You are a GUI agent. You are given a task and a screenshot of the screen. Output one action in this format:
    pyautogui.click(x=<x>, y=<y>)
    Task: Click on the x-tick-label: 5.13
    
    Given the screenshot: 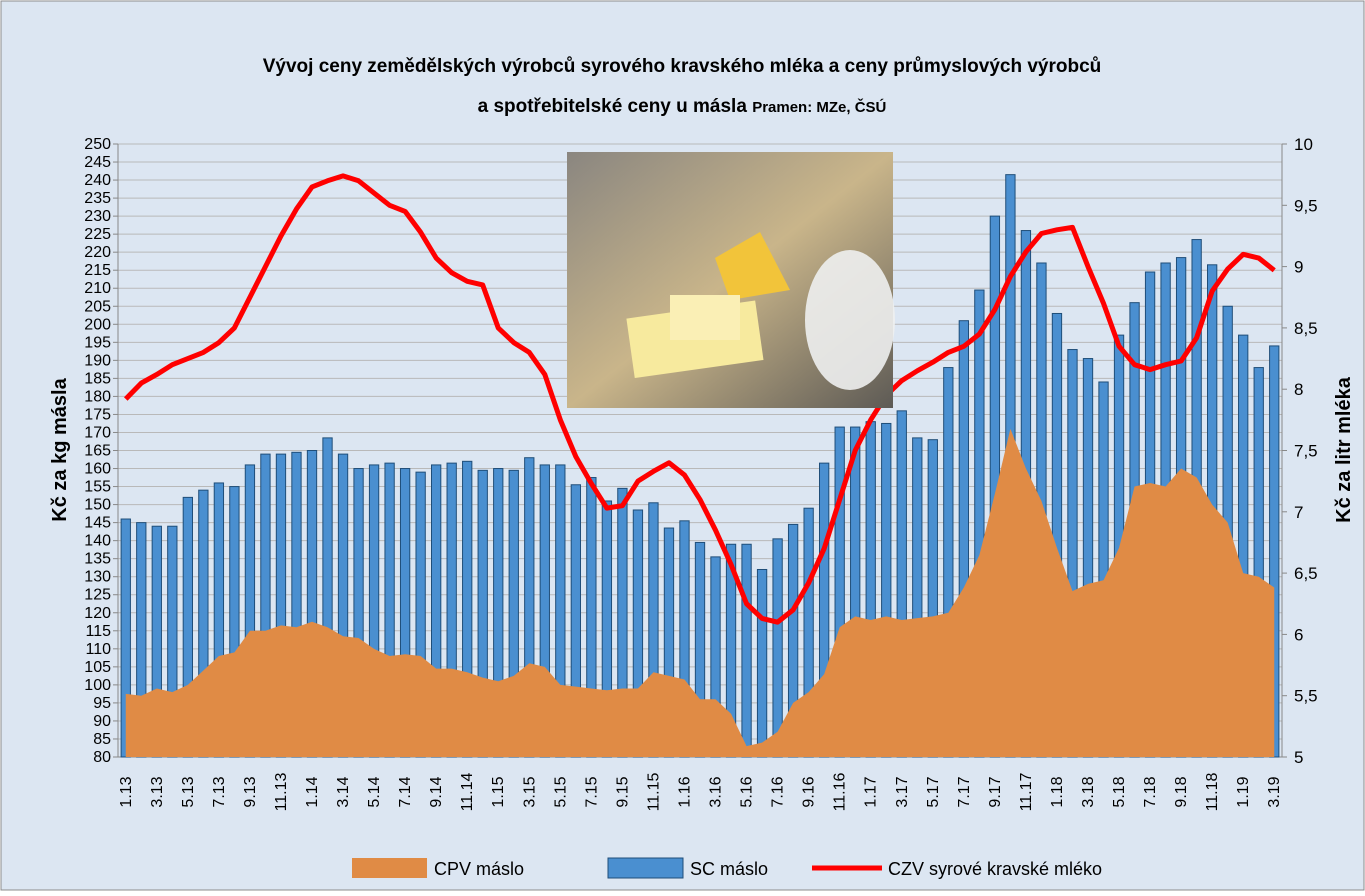 What is the action you would take?
    pyautogui.click(x=188, y=791)
    